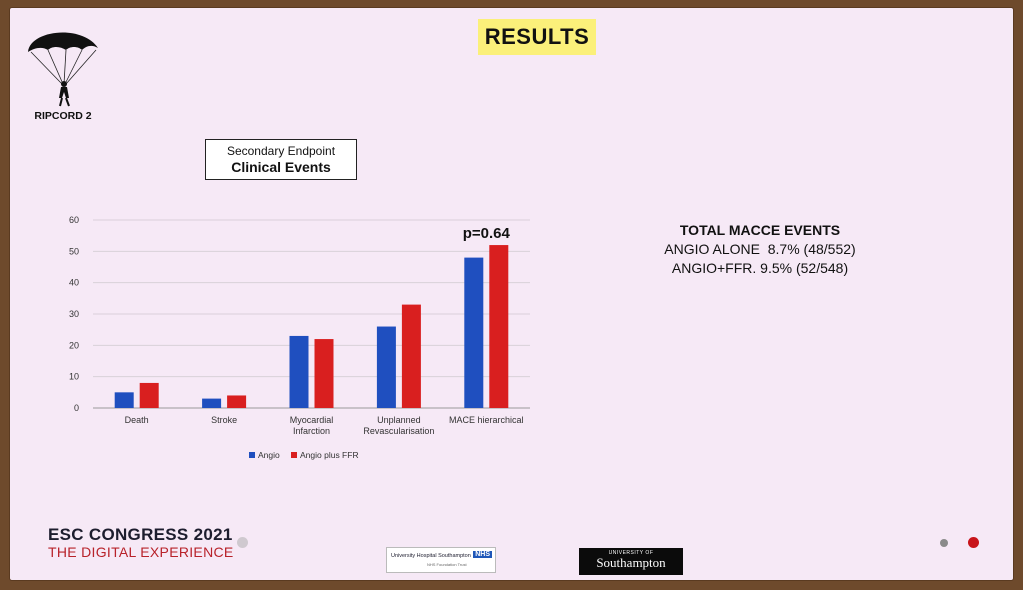 The image size is (1023, 590). I want to click on trial-label: RIPCORD 2, so click(63, 116).